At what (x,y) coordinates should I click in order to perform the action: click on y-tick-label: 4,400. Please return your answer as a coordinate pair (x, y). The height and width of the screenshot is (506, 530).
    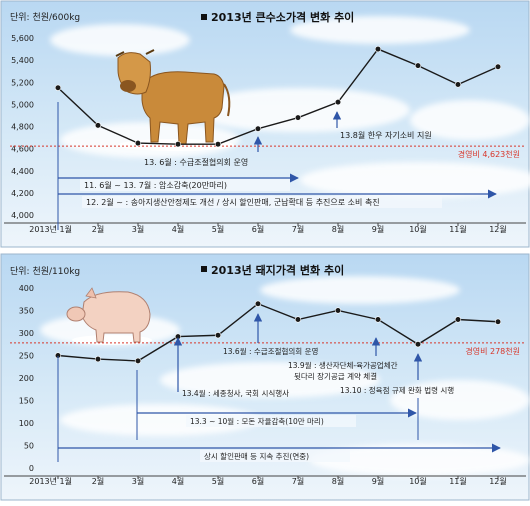
    Looking at the image, I should click on (22, 171).